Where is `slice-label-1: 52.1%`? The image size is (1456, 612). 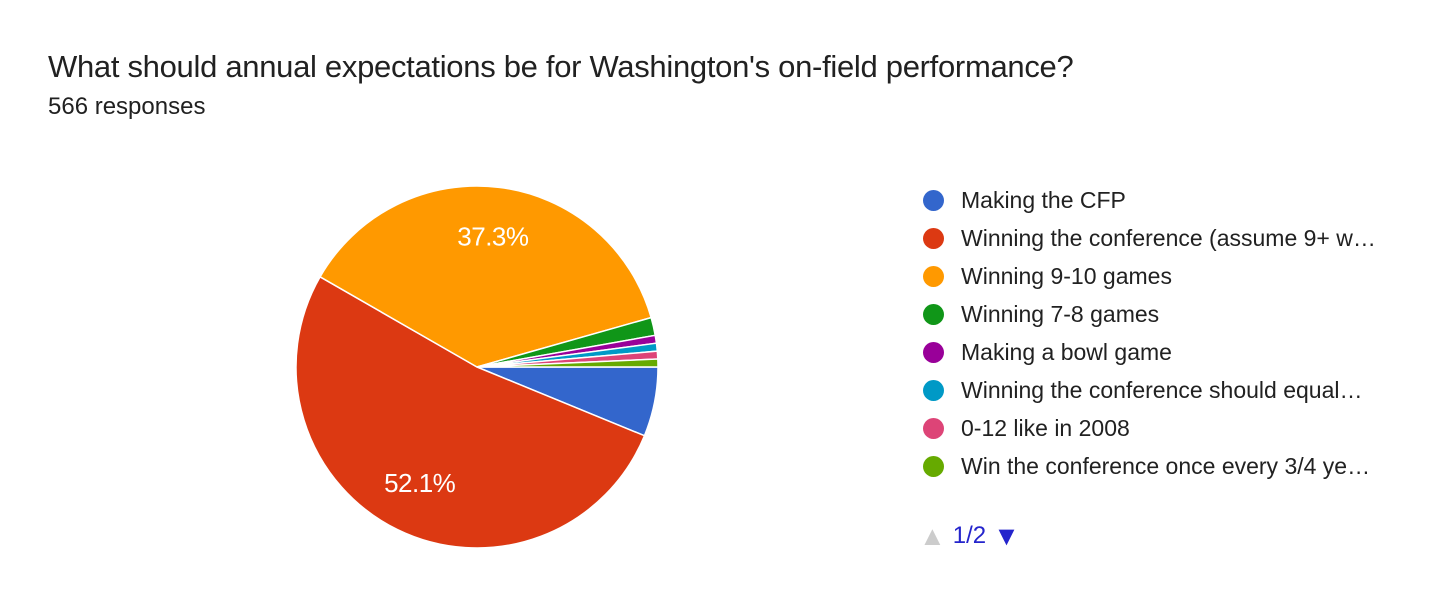
slice-label-1: 52.1% is located at coordinates (420, 483).